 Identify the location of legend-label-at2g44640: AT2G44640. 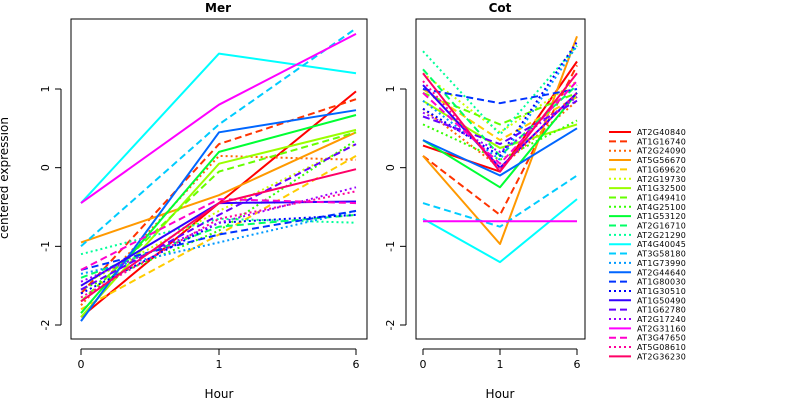
(661, 272).